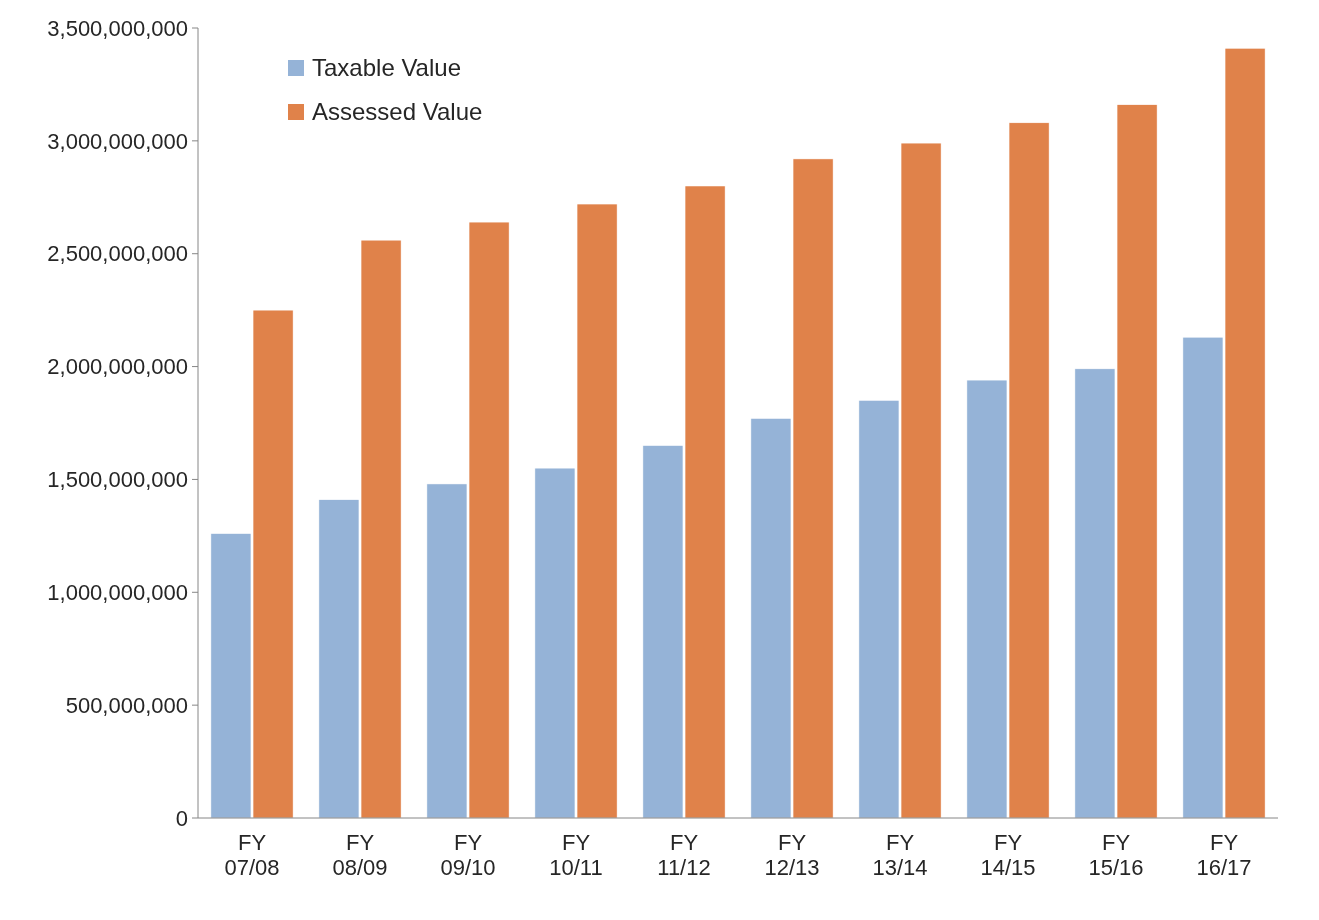  What do you see at coordinates (117, 28) in the screenshot?
I see `y-tick-label: 3,500,000,000` at bounding box center [117, 28].